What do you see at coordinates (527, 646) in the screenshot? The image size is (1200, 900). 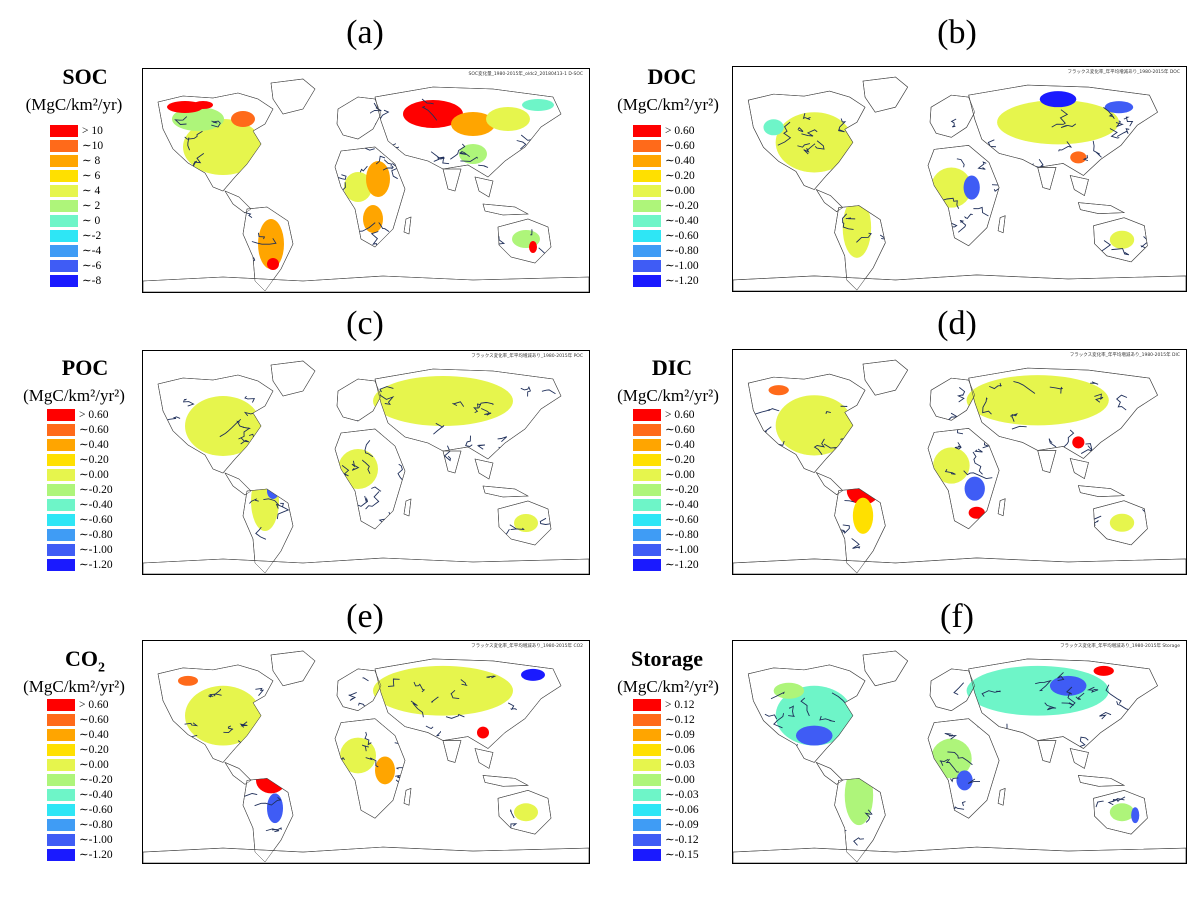 I see `map-header: フラックス変化率_年平均増減あり_1980-2015年 CO2` at bounding box center [527, 646].